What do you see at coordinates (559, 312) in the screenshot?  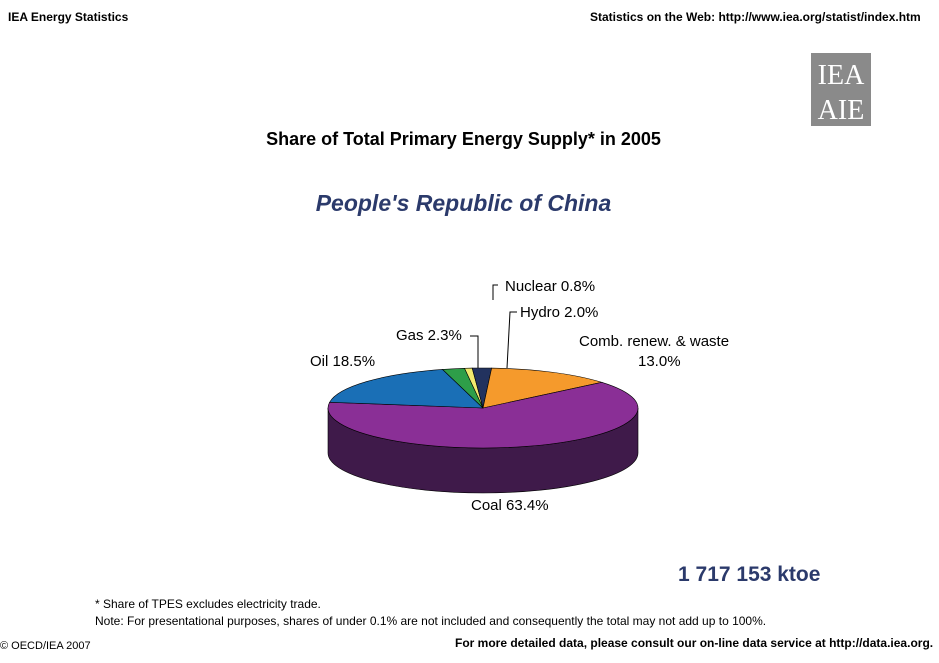 I see `label-hydro: Hydro 2.0%` at bounding box center [559, 312].